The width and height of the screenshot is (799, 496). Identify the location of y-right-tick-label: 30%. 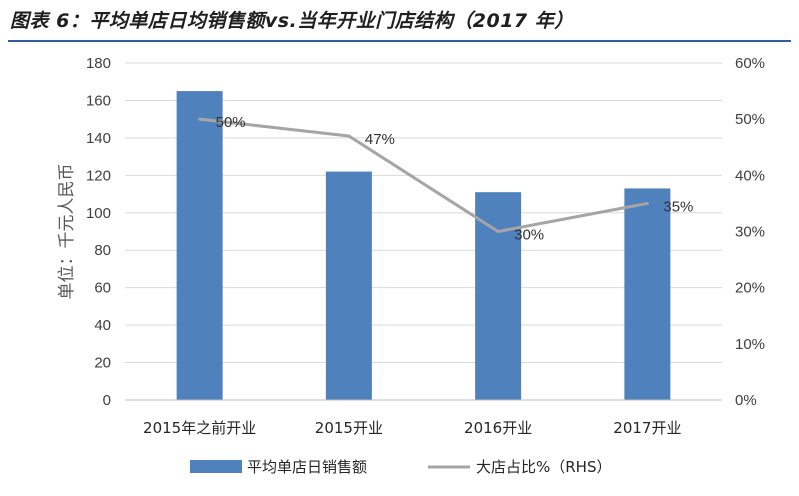
(750, 232).